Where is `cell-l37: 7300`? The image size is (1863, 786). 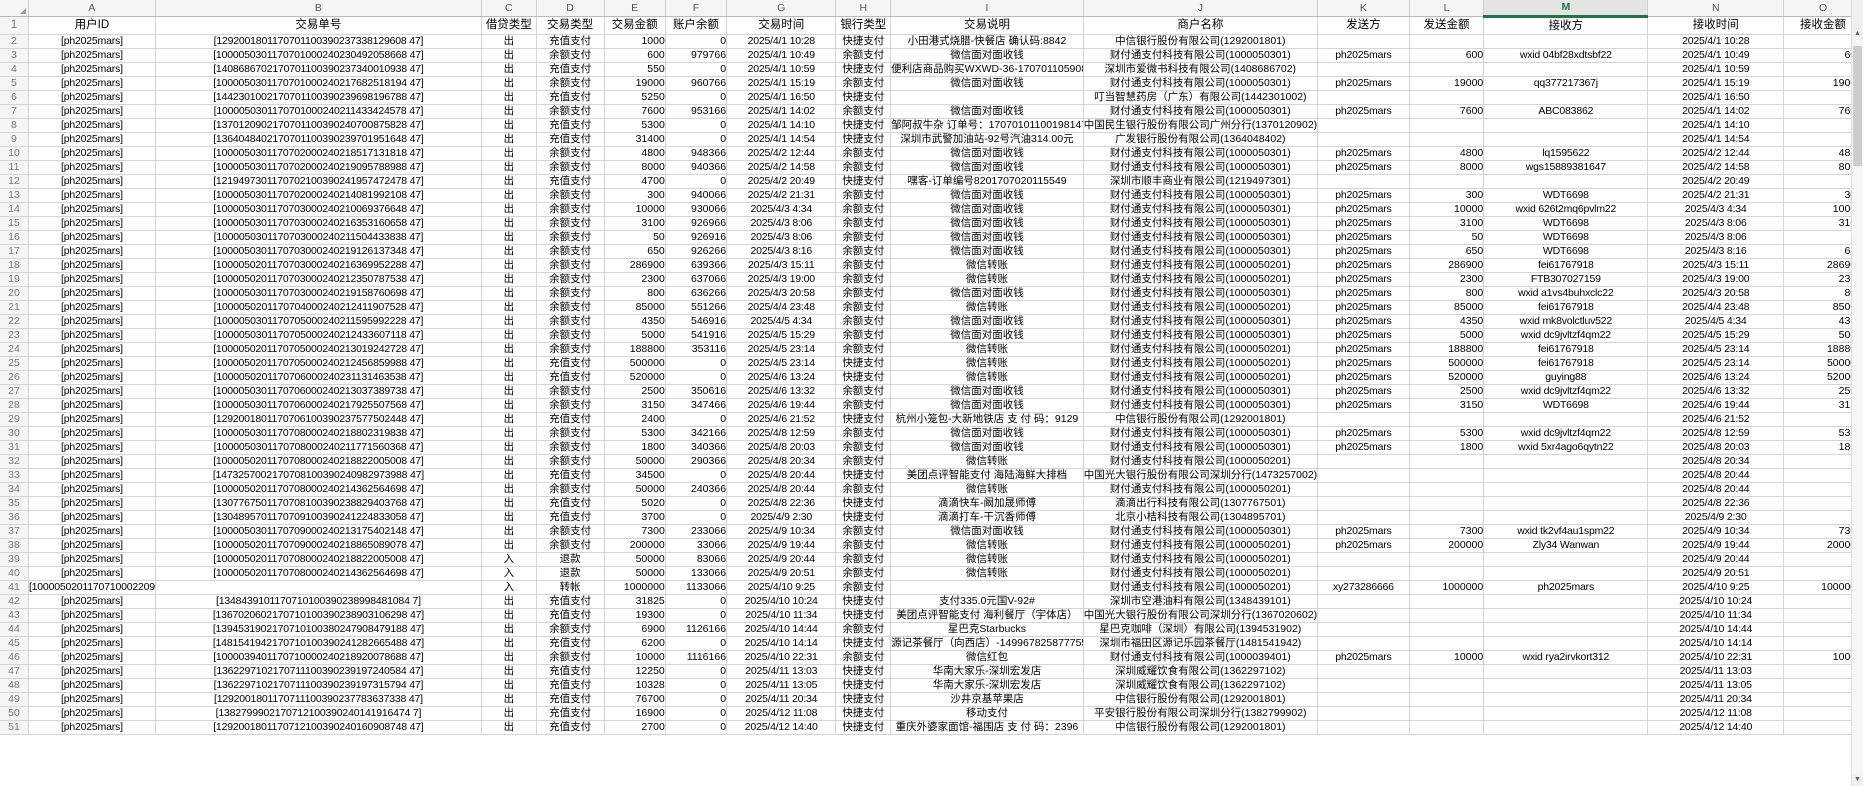 cell-l37: 7300 is located at coordinates (1447, 531).